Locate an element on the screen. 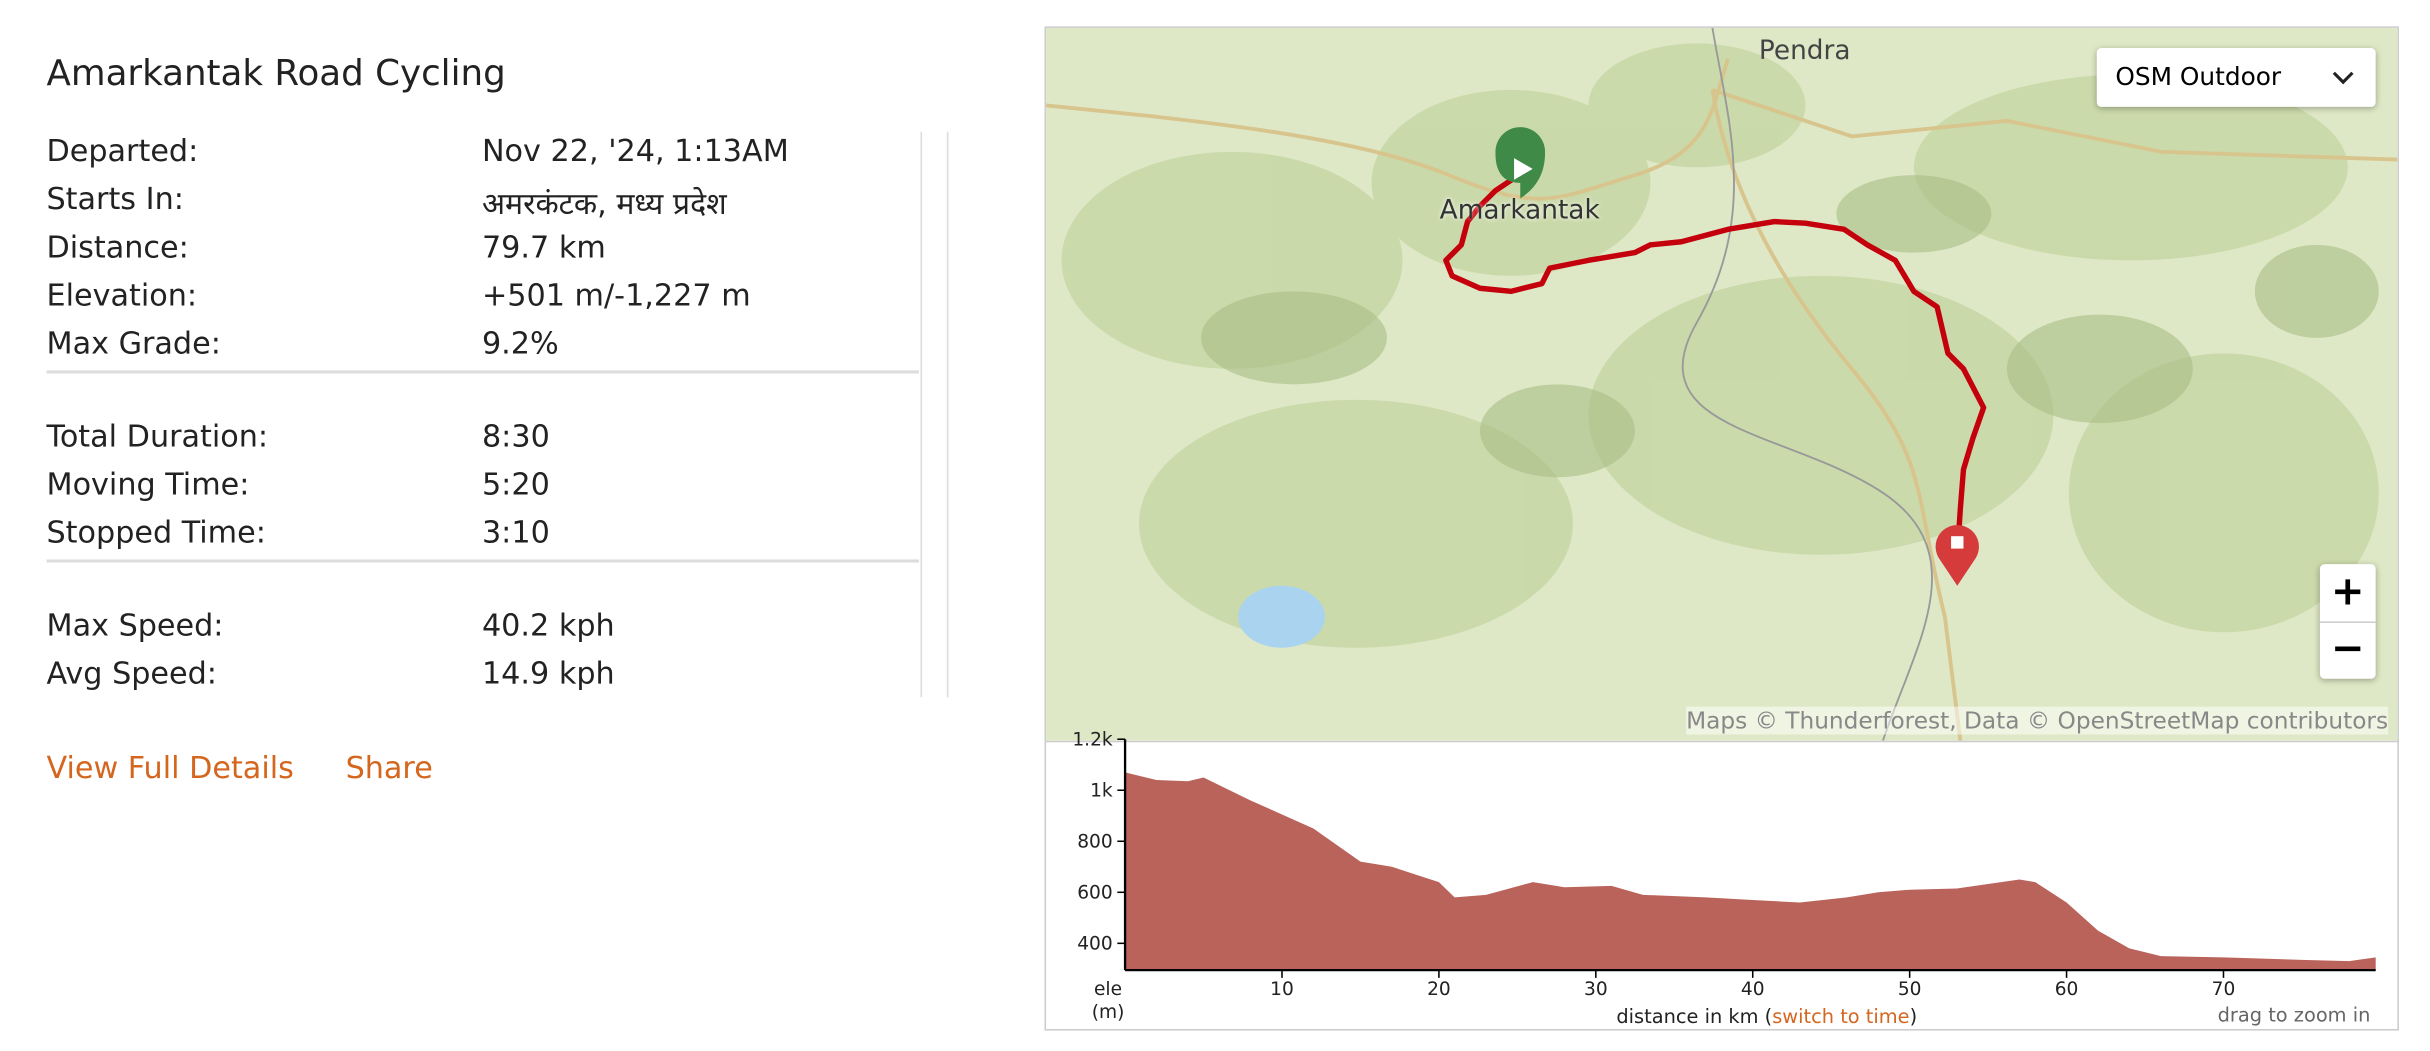 This screenshot has height=1051, width=2430. y-tick-label: 800 is located at coordinates (1094, 841).